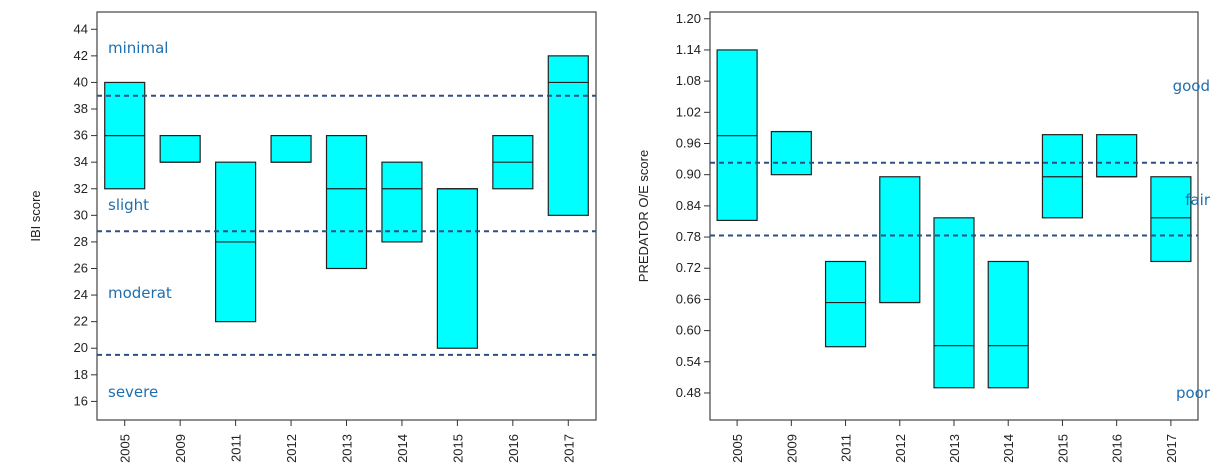  I want to click on y-tick-label: 1.20, so click(688, 18).